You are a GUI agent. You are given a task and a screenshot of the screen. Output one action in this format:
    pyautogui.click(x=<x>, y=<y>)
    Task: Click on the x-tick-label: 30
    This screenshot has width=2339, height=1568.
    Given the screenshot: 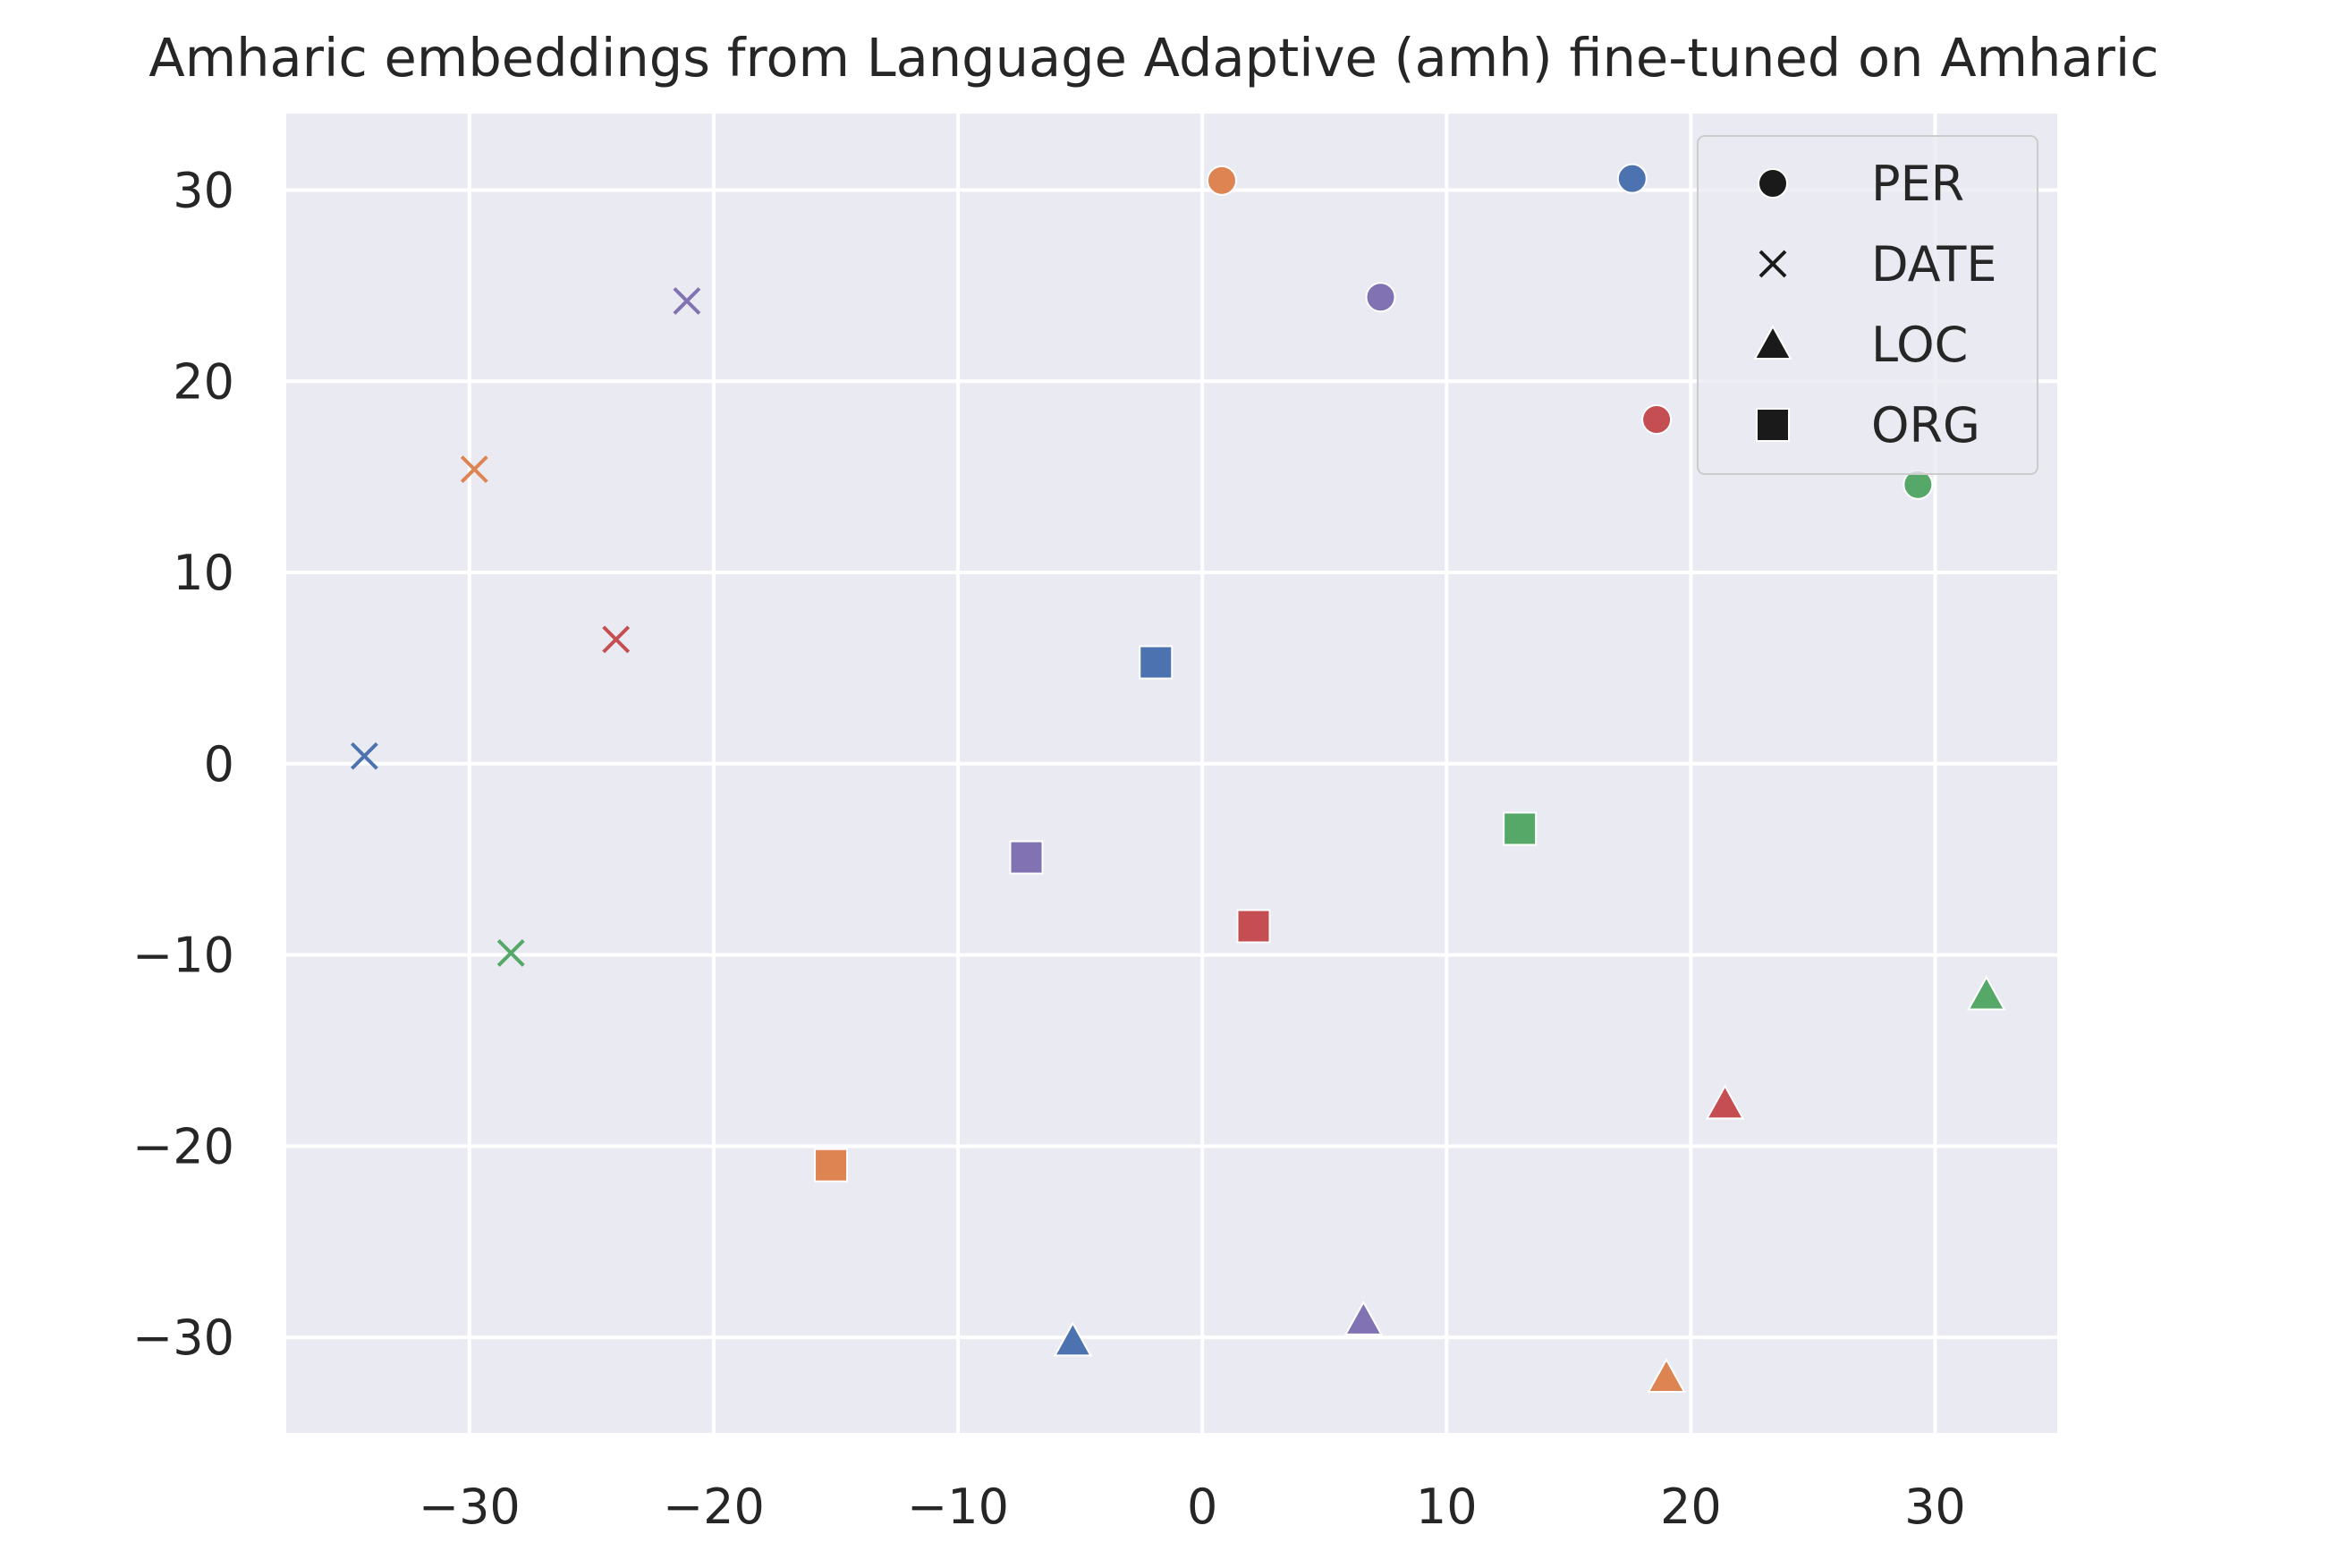 What is the action you would take?
    pyautogui.click(x=1935, y=1507)
    